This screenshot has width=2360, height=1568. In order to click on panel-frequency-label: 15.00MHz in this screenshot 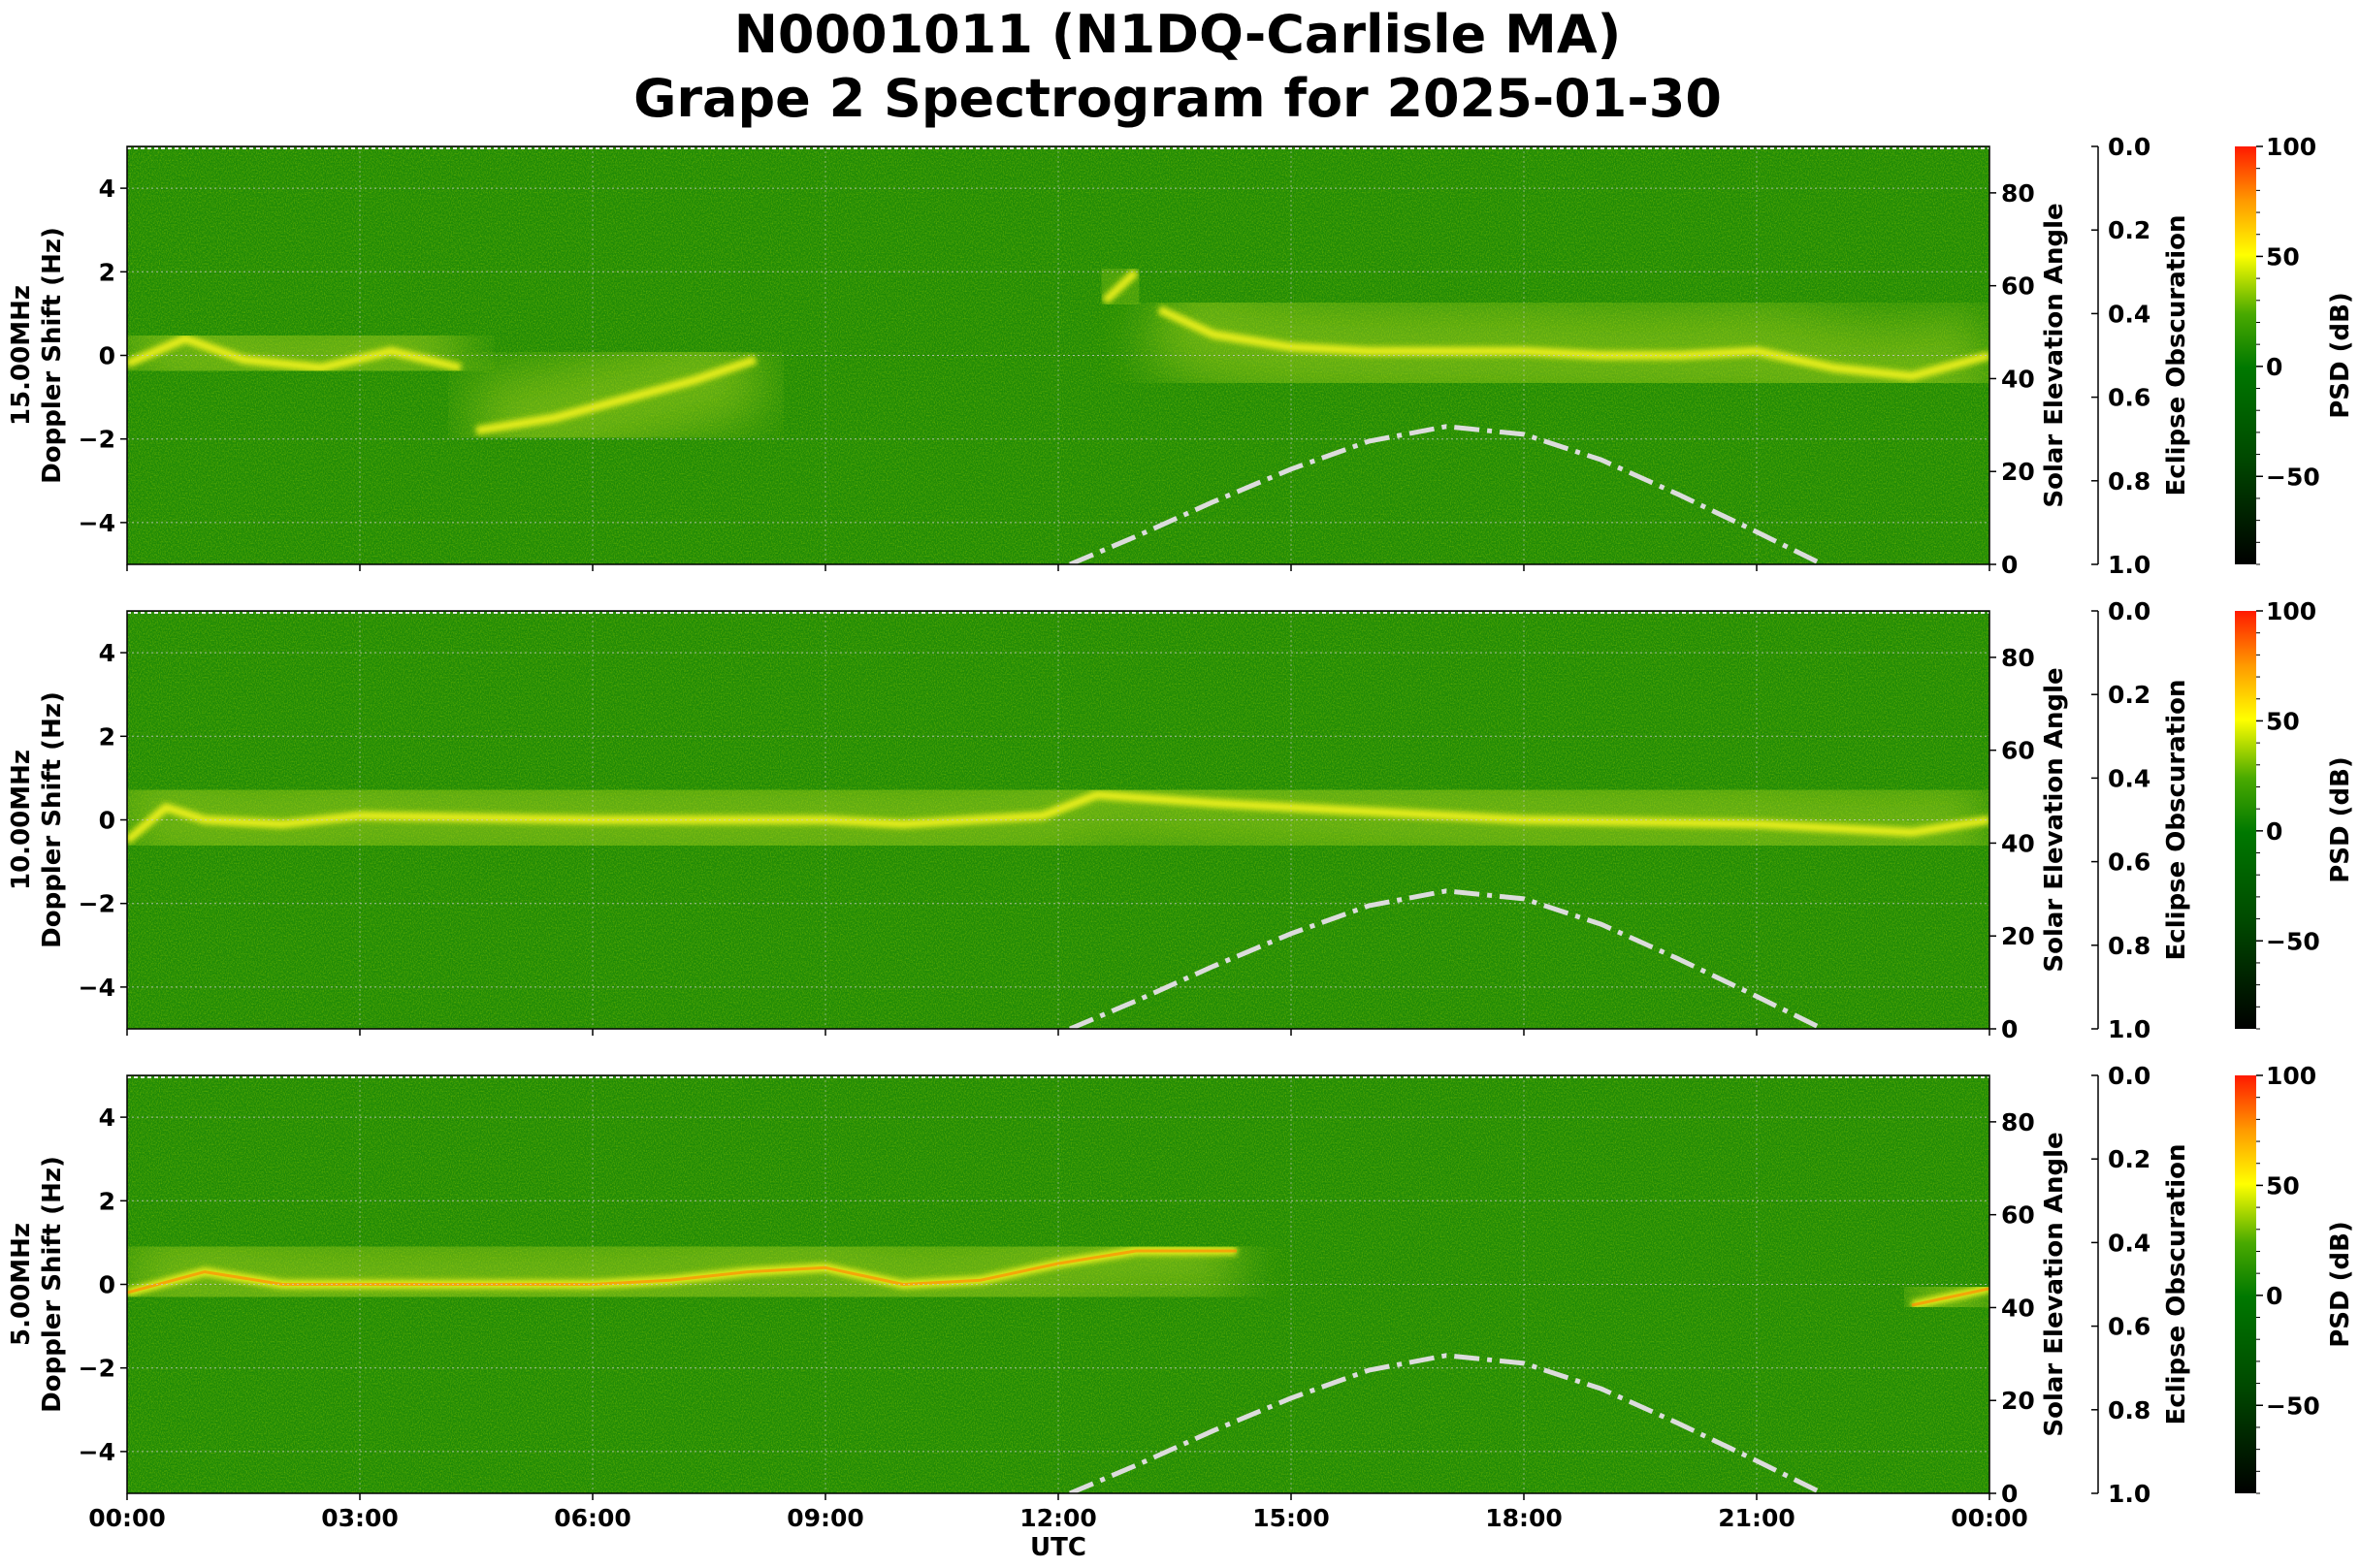, I will do `click(21, 355)`.